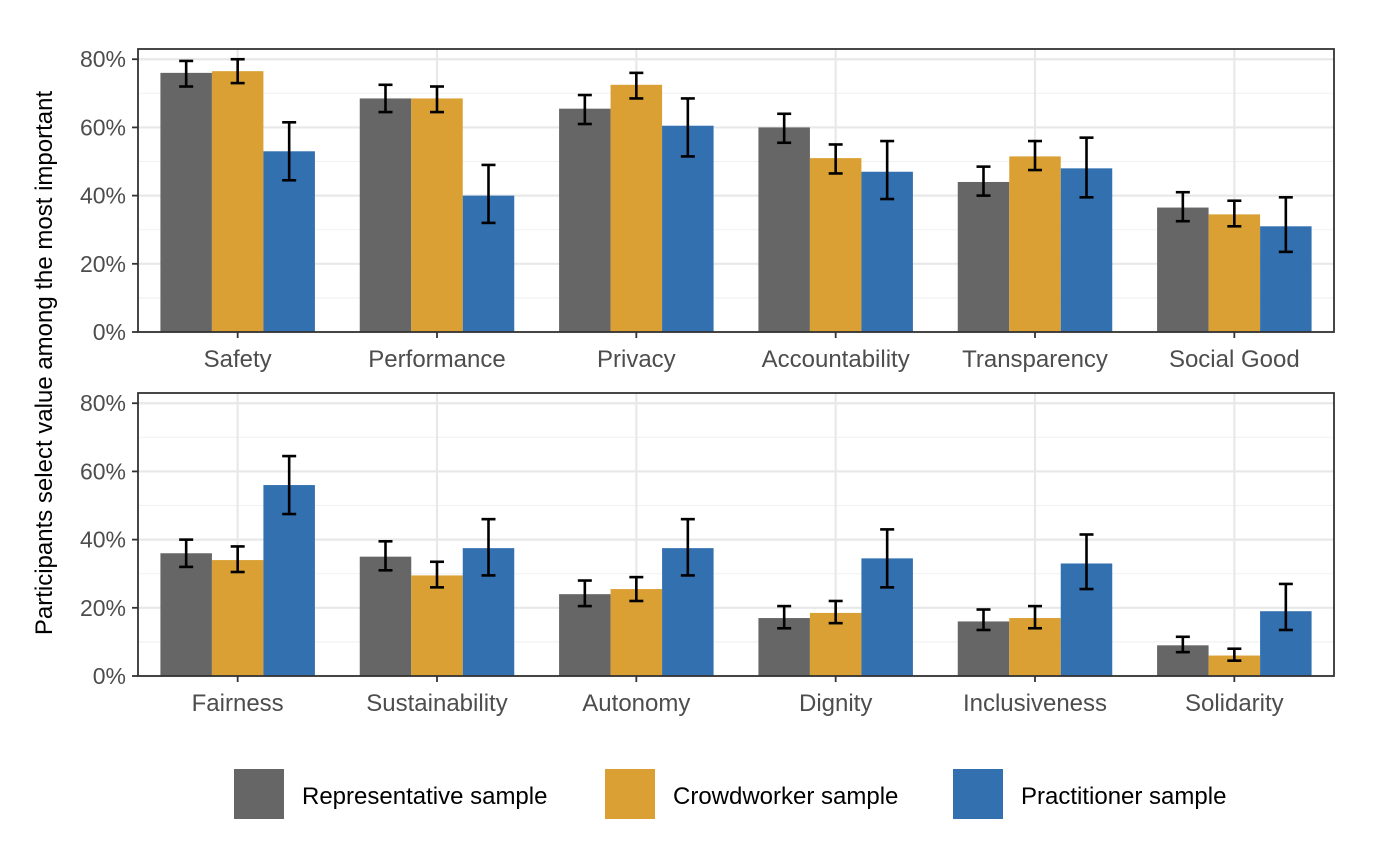 The width and height of the screenshot is (1400, 857). What do you see at coordinates (238, 359) in the screenshot?
I see `x-tick-label: Safety` at bounding box center [238, 359].